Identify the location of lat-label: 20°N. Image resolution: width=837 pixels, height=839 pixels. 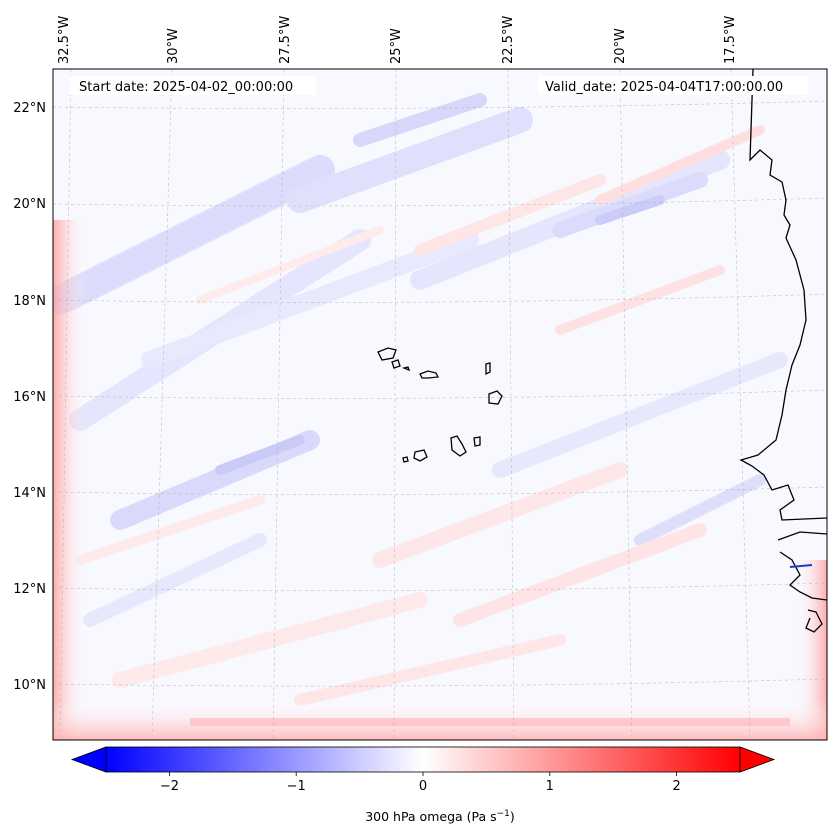
(29, 204).